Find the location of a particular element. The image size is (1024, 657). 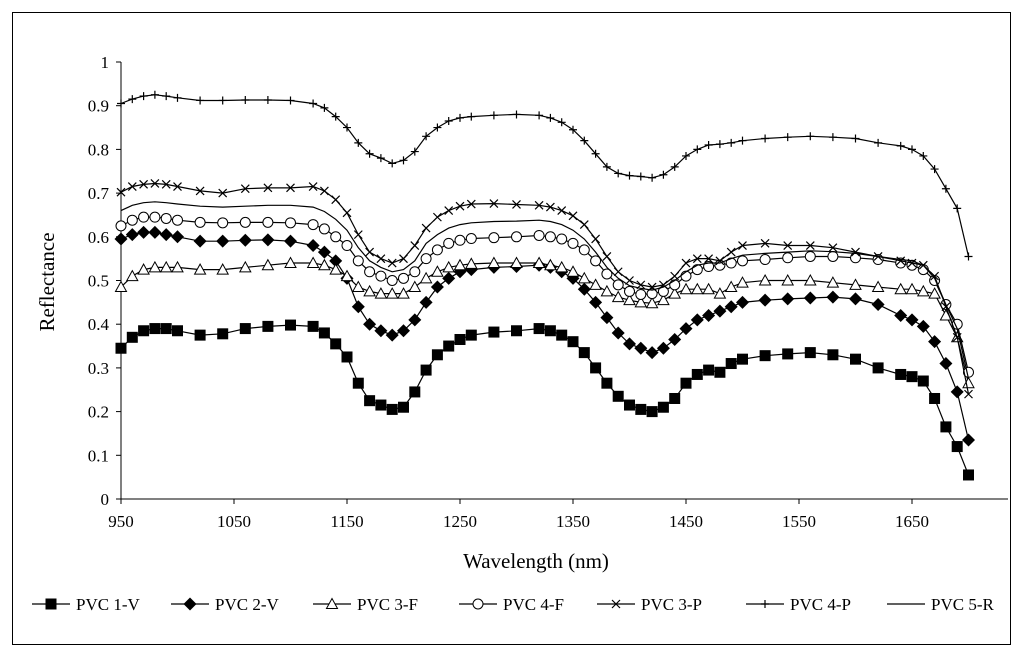

y-tick-label: 0.4 is located at coordinates (99, 324).